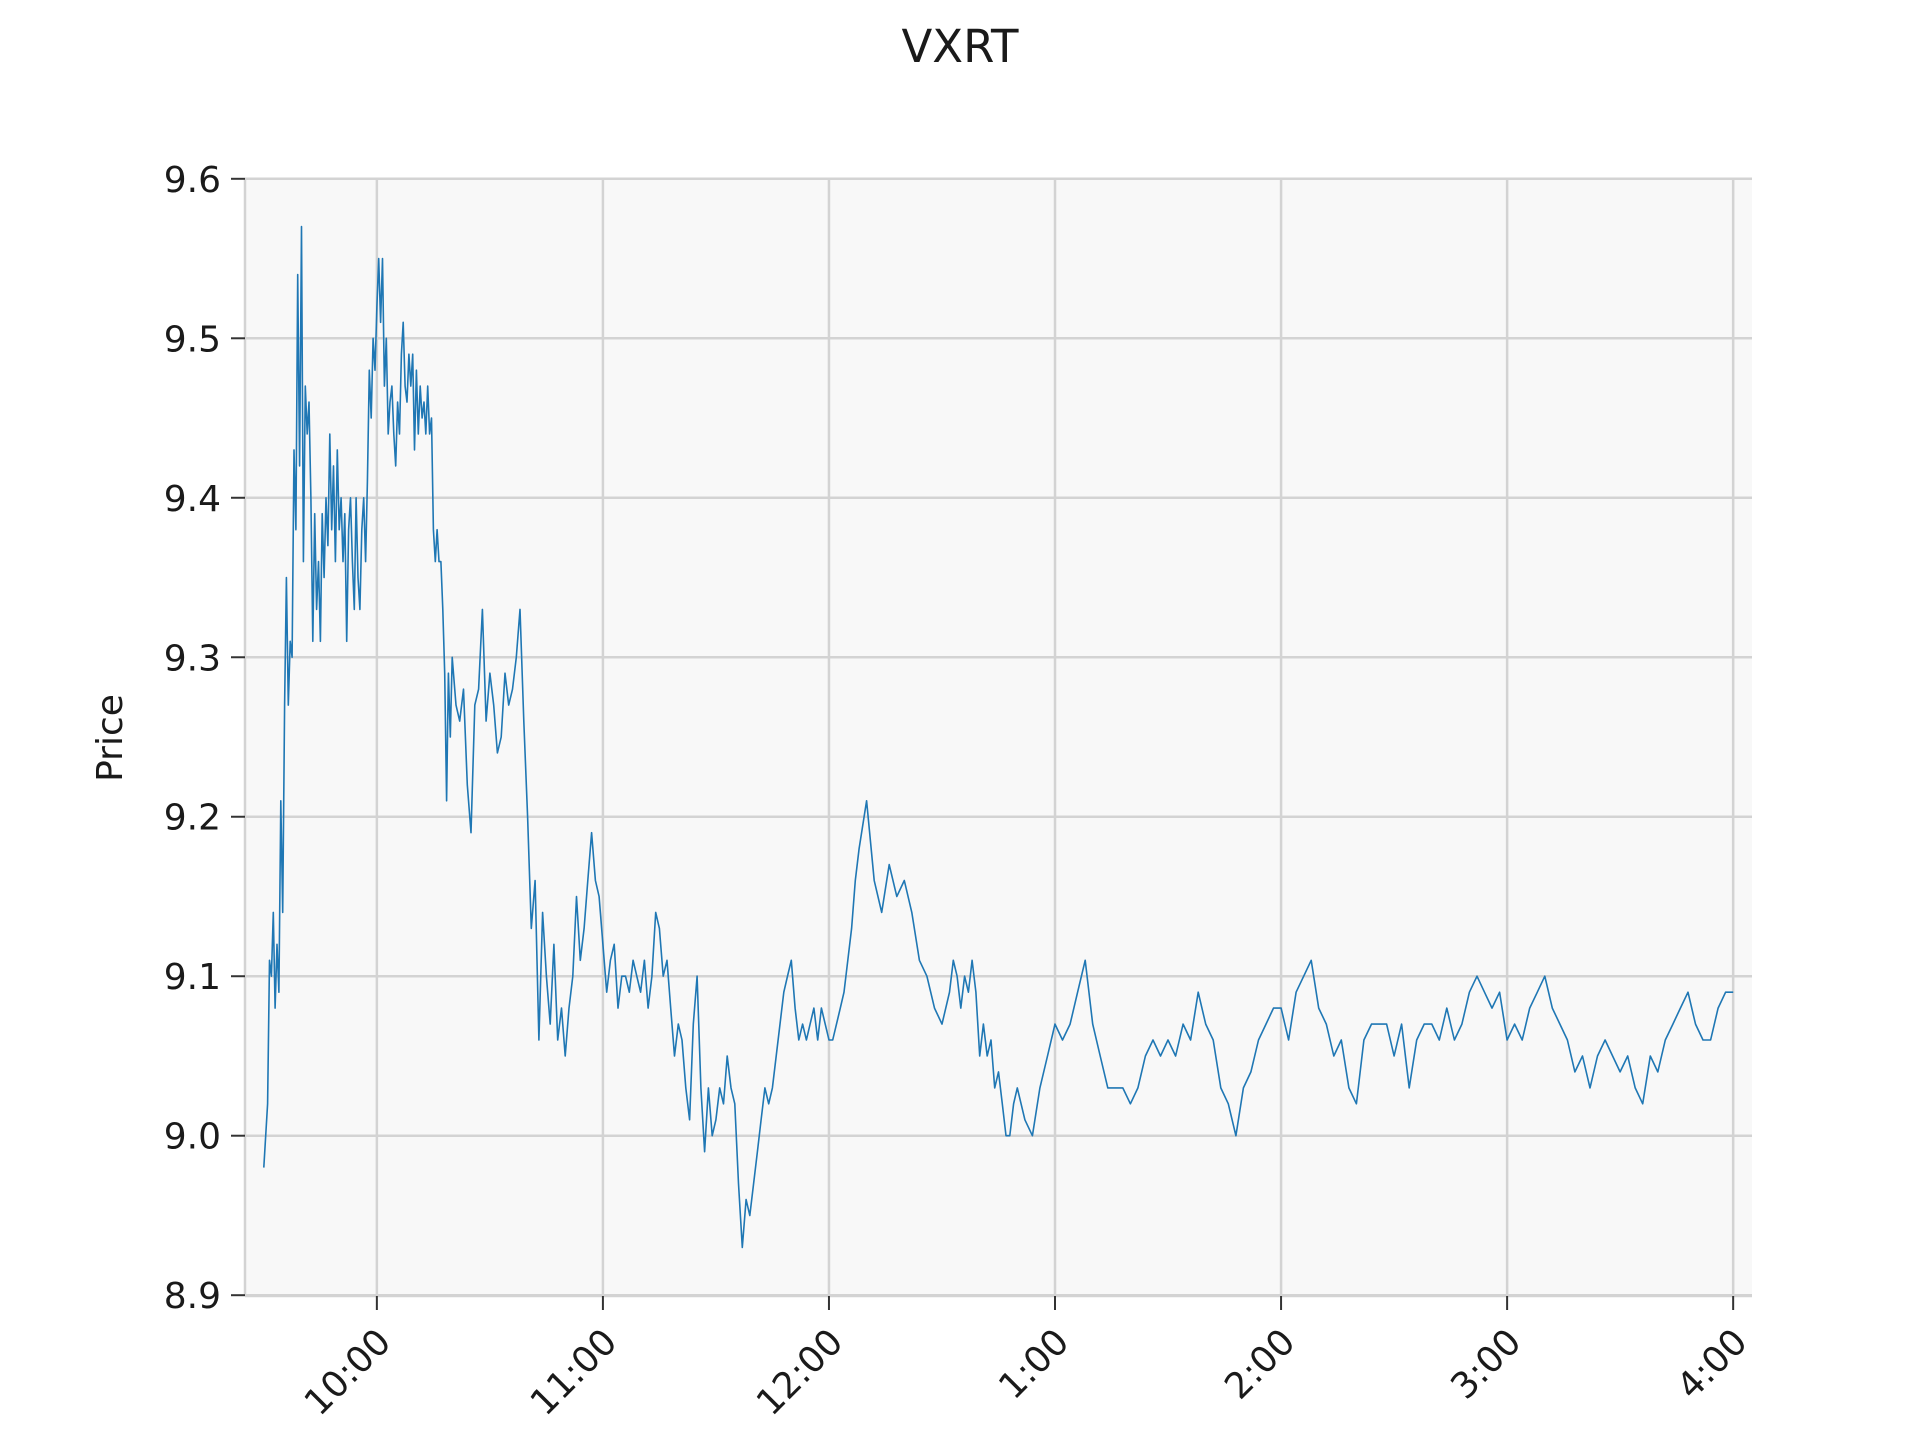 The width and height of the screenshot is (1920, 1444). I want to click on y-tick-label: 9.0, so click(192, 1137).